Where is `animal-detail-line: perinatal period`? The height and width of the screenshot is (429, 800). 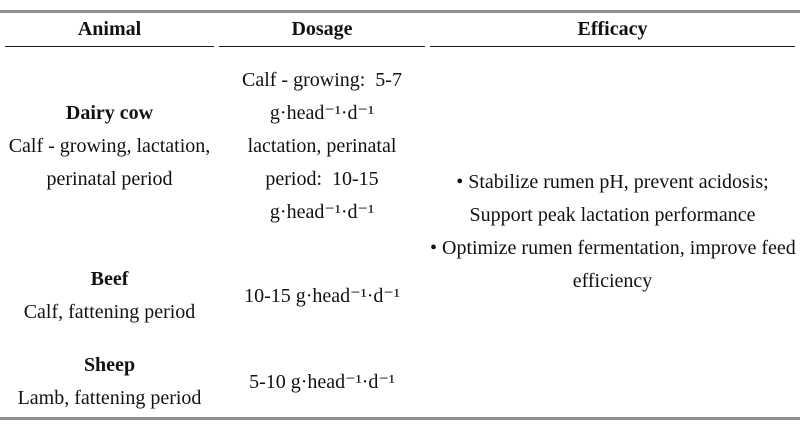 animal-detail-line: perinatal period is located at coordinates (109, 178).